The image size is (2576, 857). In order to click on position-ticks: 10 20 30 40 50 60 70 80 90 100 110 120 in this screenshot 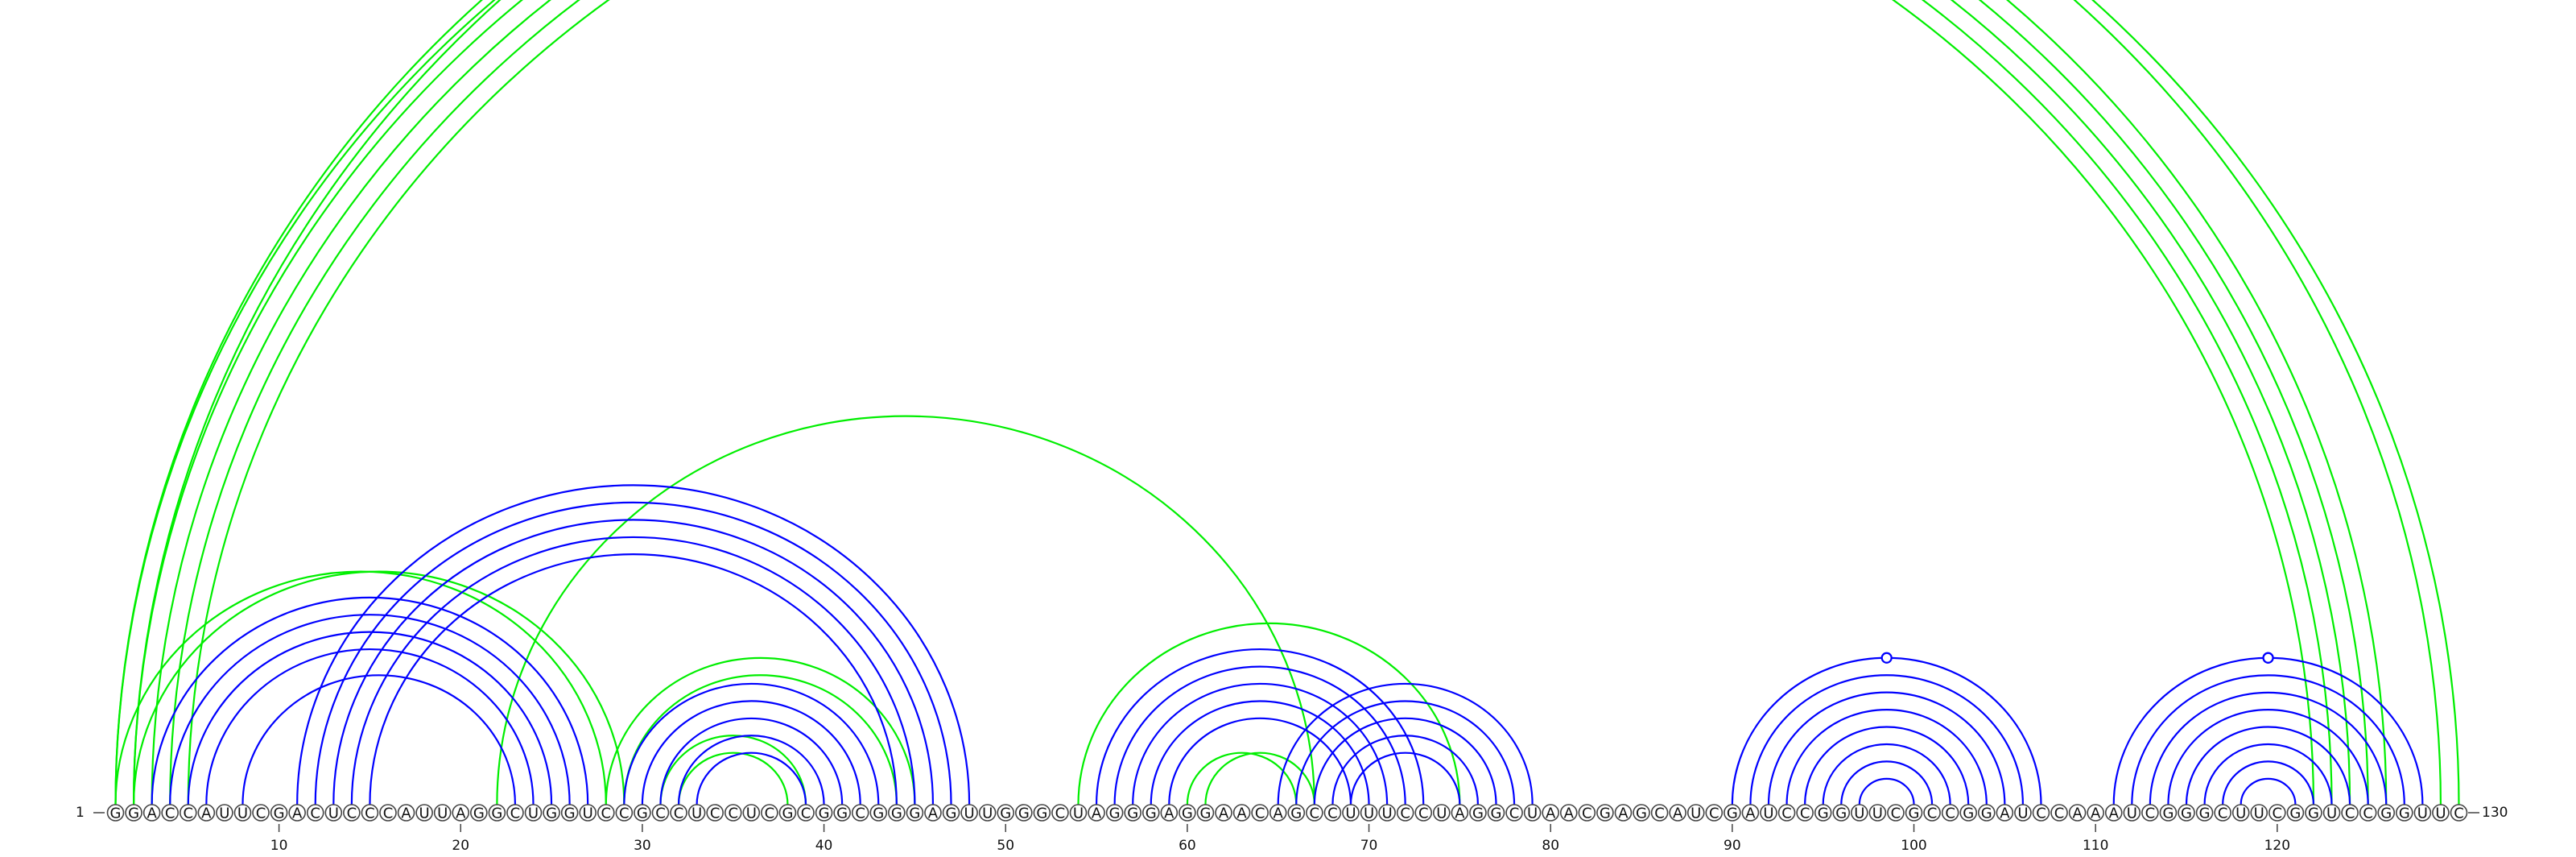, I will do `click(1280, 839)`.